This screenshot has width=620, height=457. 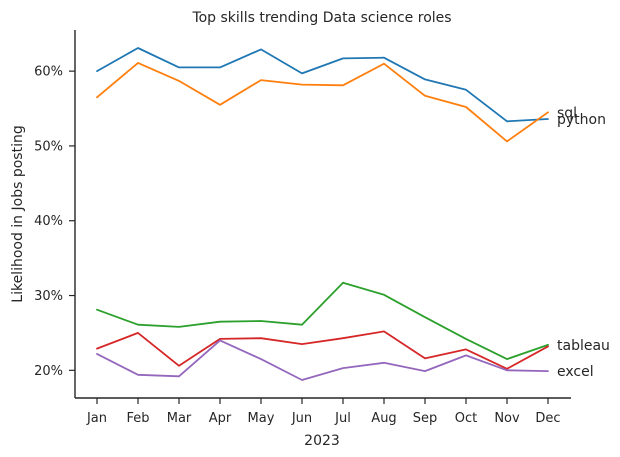 I want to click on series-end-label: tableau, so click(x=583, y=346).